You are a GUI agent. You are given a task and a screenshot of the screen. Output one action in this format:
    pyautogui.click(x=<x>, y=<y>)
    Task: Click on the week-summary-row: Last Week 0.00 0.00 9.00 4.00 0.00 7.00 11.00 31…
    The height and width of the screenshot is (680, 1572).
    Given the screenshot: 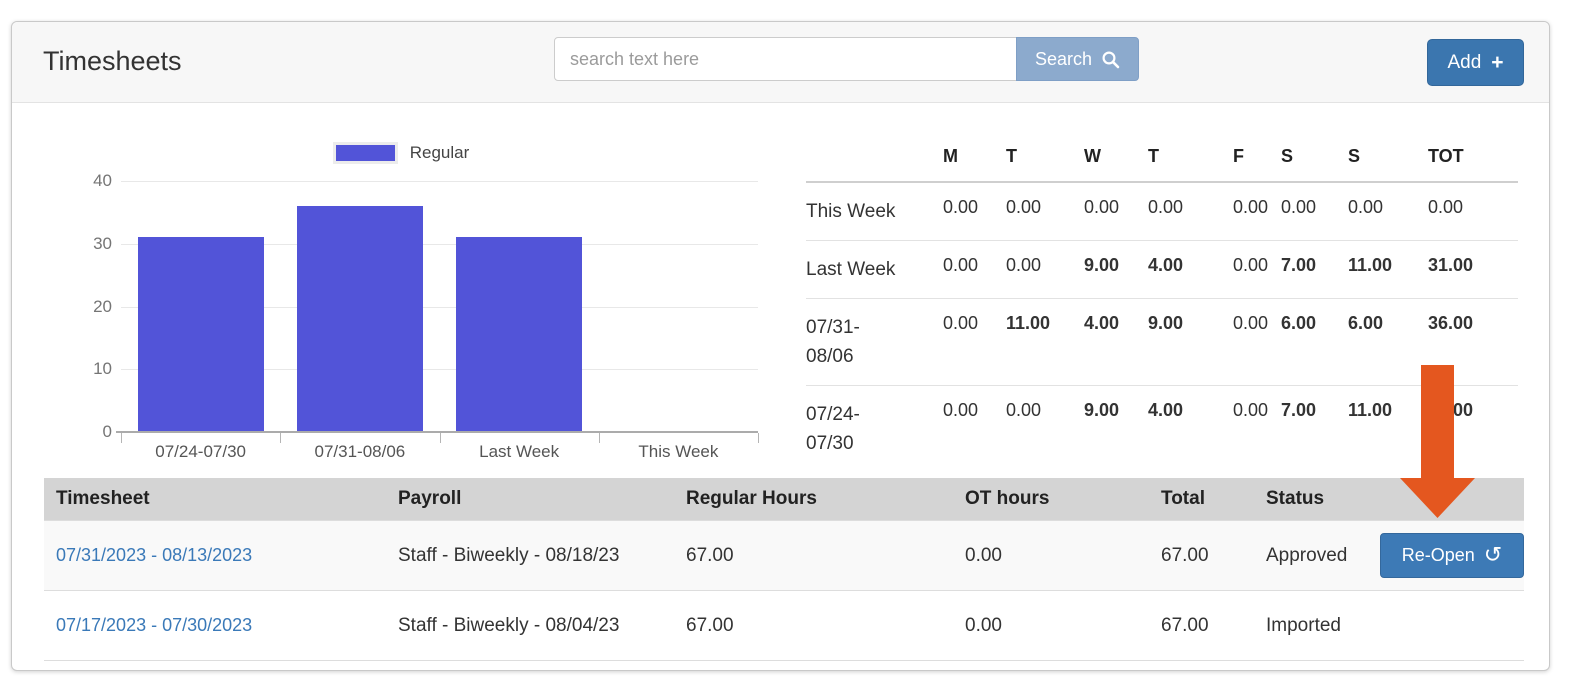 What is the action you would take?
    pyautogui.click(x=1162, y=269)
    